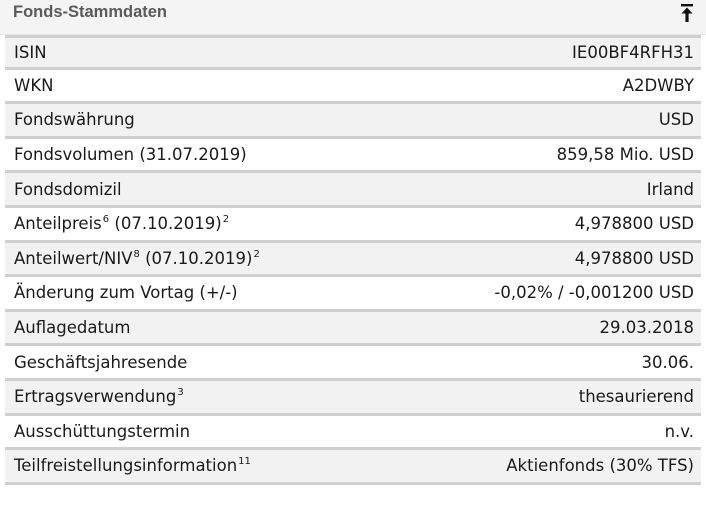 The width and height of the screenshot is (706, 518). Describe the element at coordinates (130, 155) in the screenshot. I see `row-label: Fondsvolumen (31.07.2019)` at that location.